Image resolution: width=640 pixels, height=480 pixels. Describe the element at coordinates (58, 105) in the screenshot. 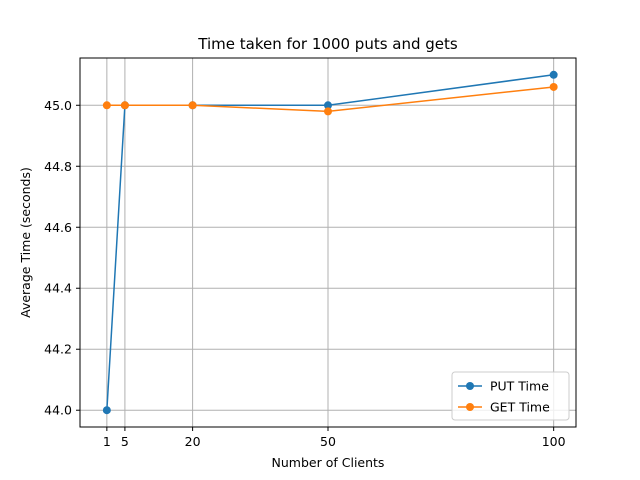

I see `y-tick-label: 45.0` at that location.